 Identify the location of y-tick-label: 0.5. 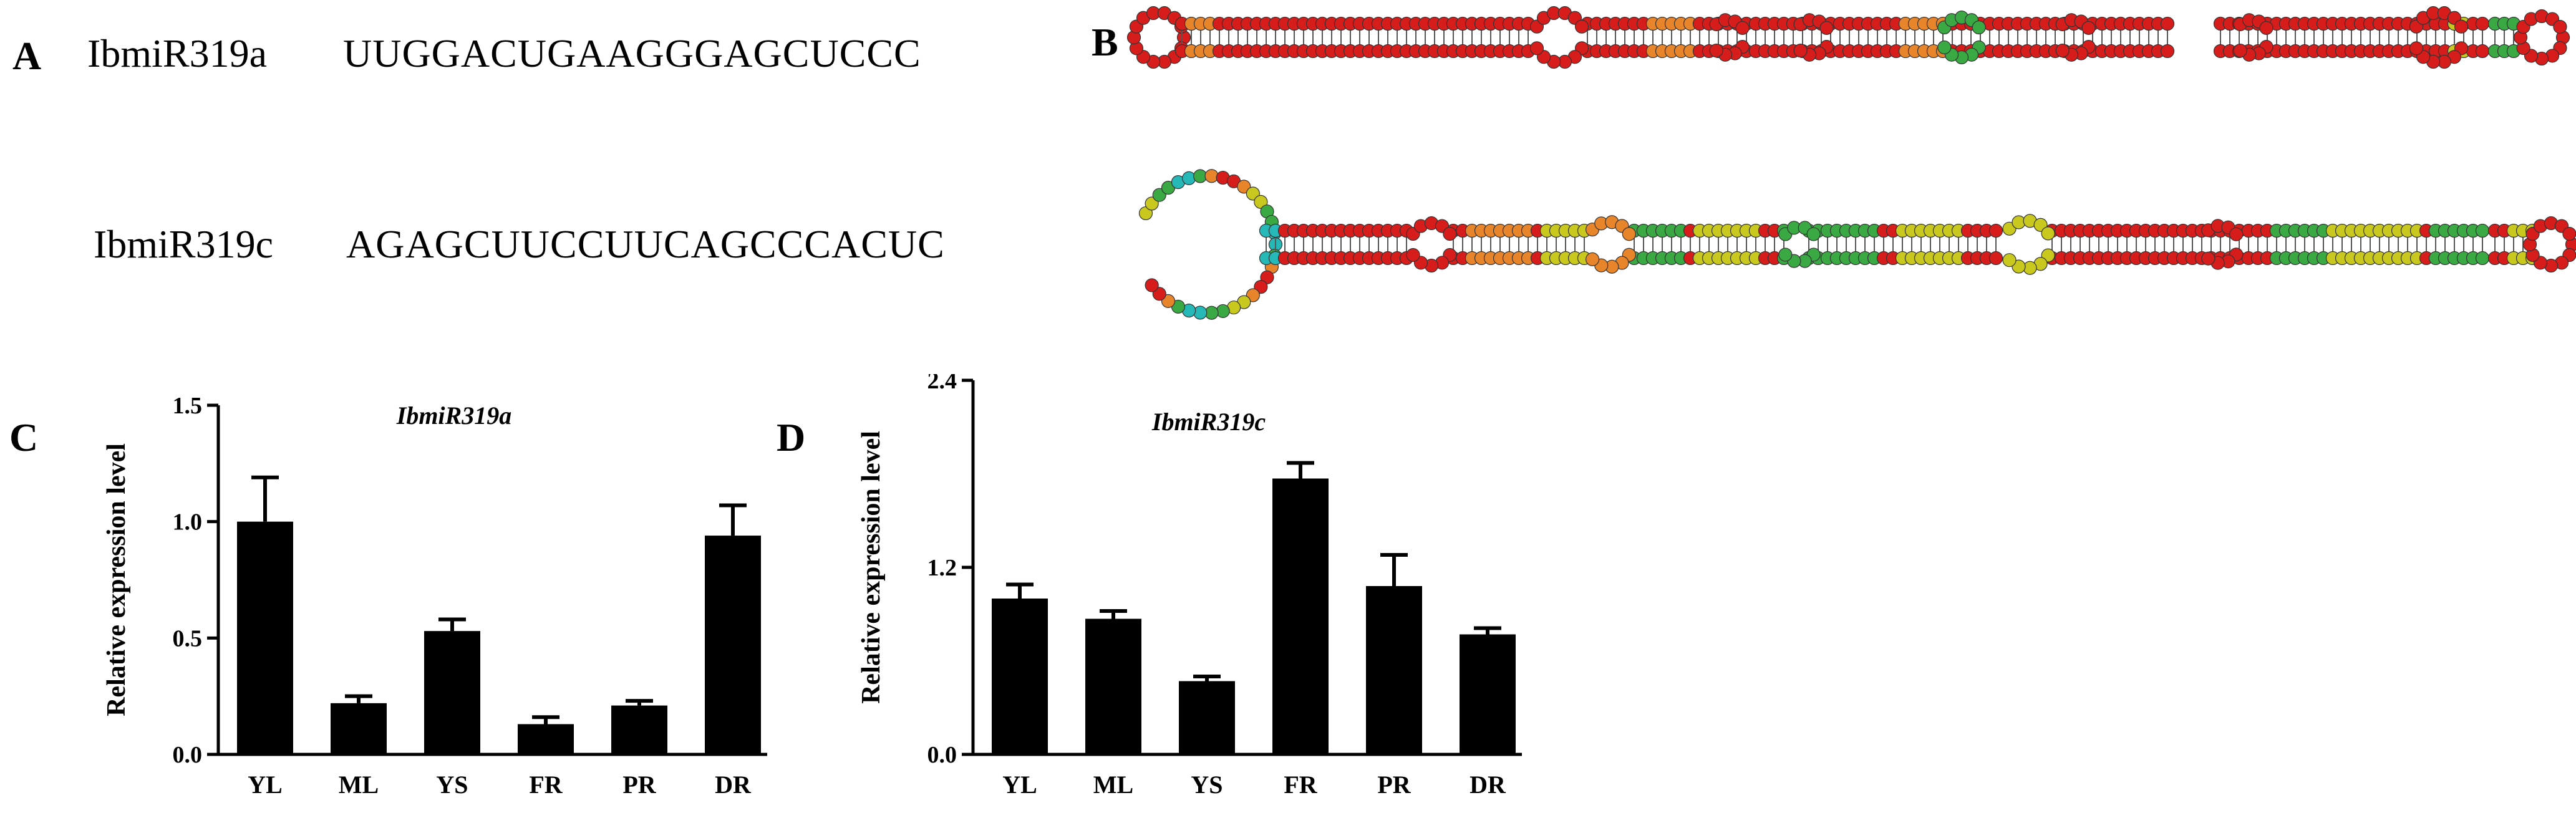
(188, 638).